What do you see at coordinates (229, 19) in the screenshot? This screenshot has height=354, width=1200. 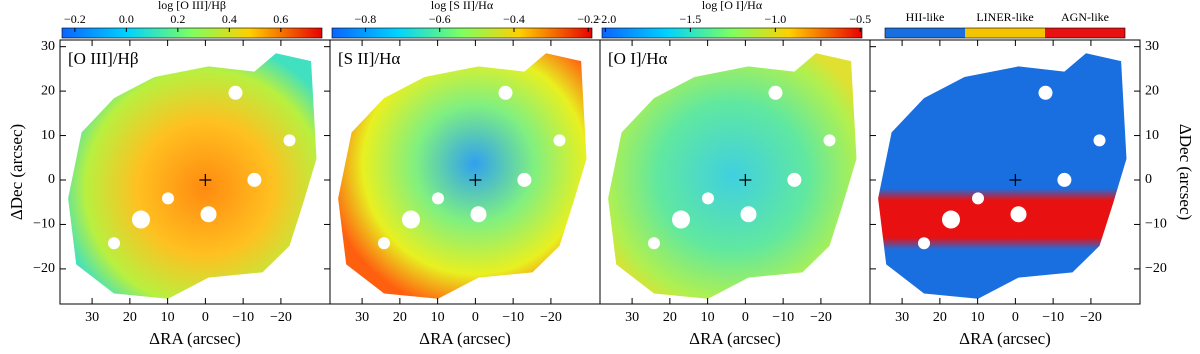 I see `colorbar-tick-label: 0.4` at bounding box center [229, 19].